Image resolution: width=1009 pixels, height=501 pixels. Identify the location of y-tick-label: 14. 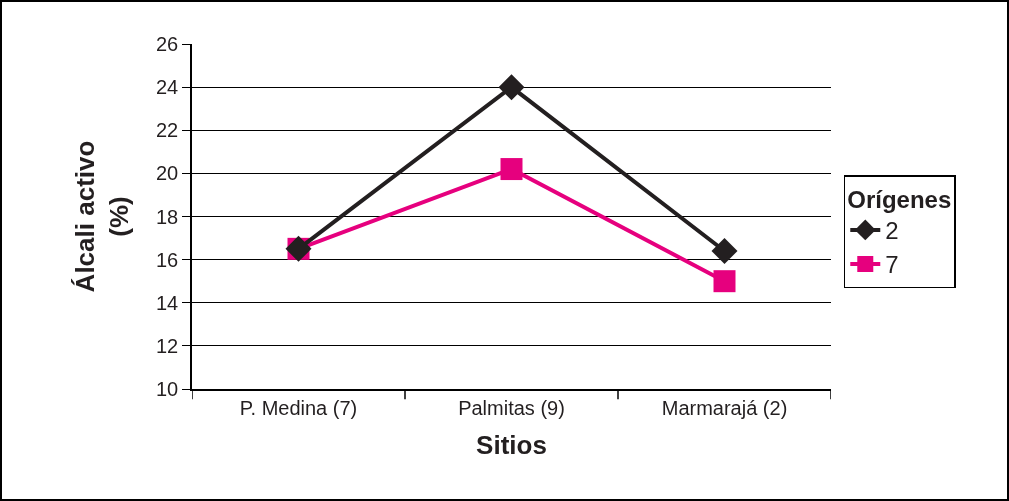
(167, 302).